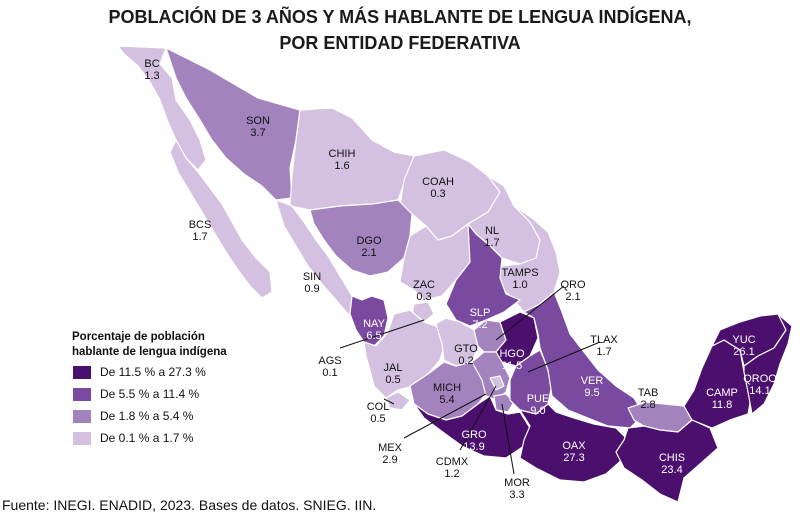 This screenshot has height=517, width=800. What do you see at coordinates (172, 438) in the screenshot?
I see `legend-item: De 0.1 % a 1.7 %` at bounding box center [172, 438].